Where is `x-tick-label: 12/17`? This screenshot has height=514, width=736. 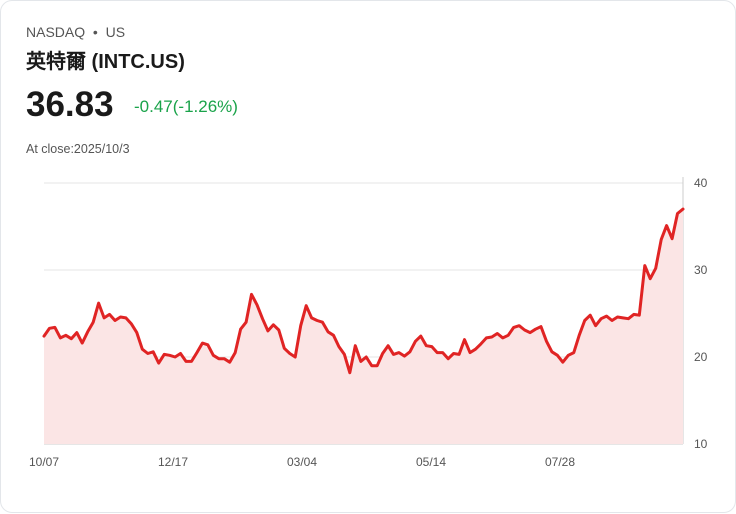
x-tick-label: 12/17 is located at coordinates (173, 462).